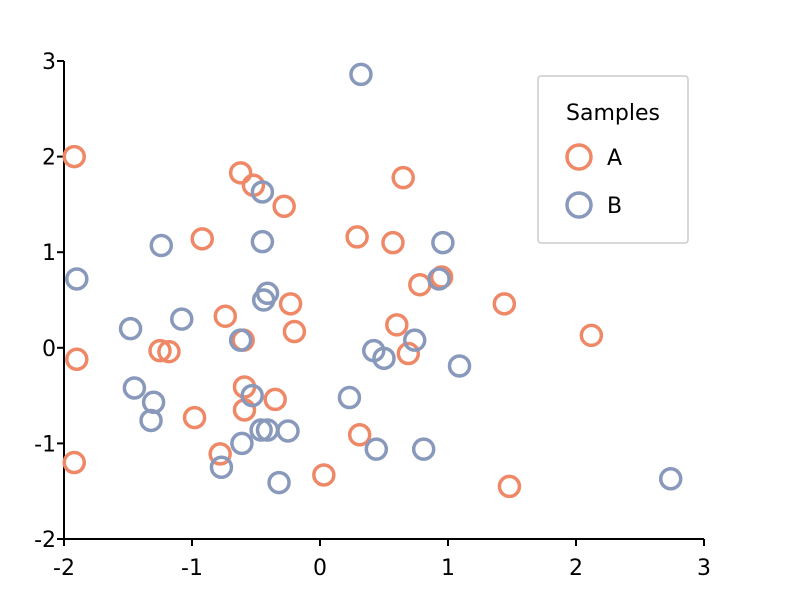 The height and width of the screenshot is (600, 800). Describe the element at coordinates (49, 158) in the screenshot. I see `y-tick-label: 2` at that location.